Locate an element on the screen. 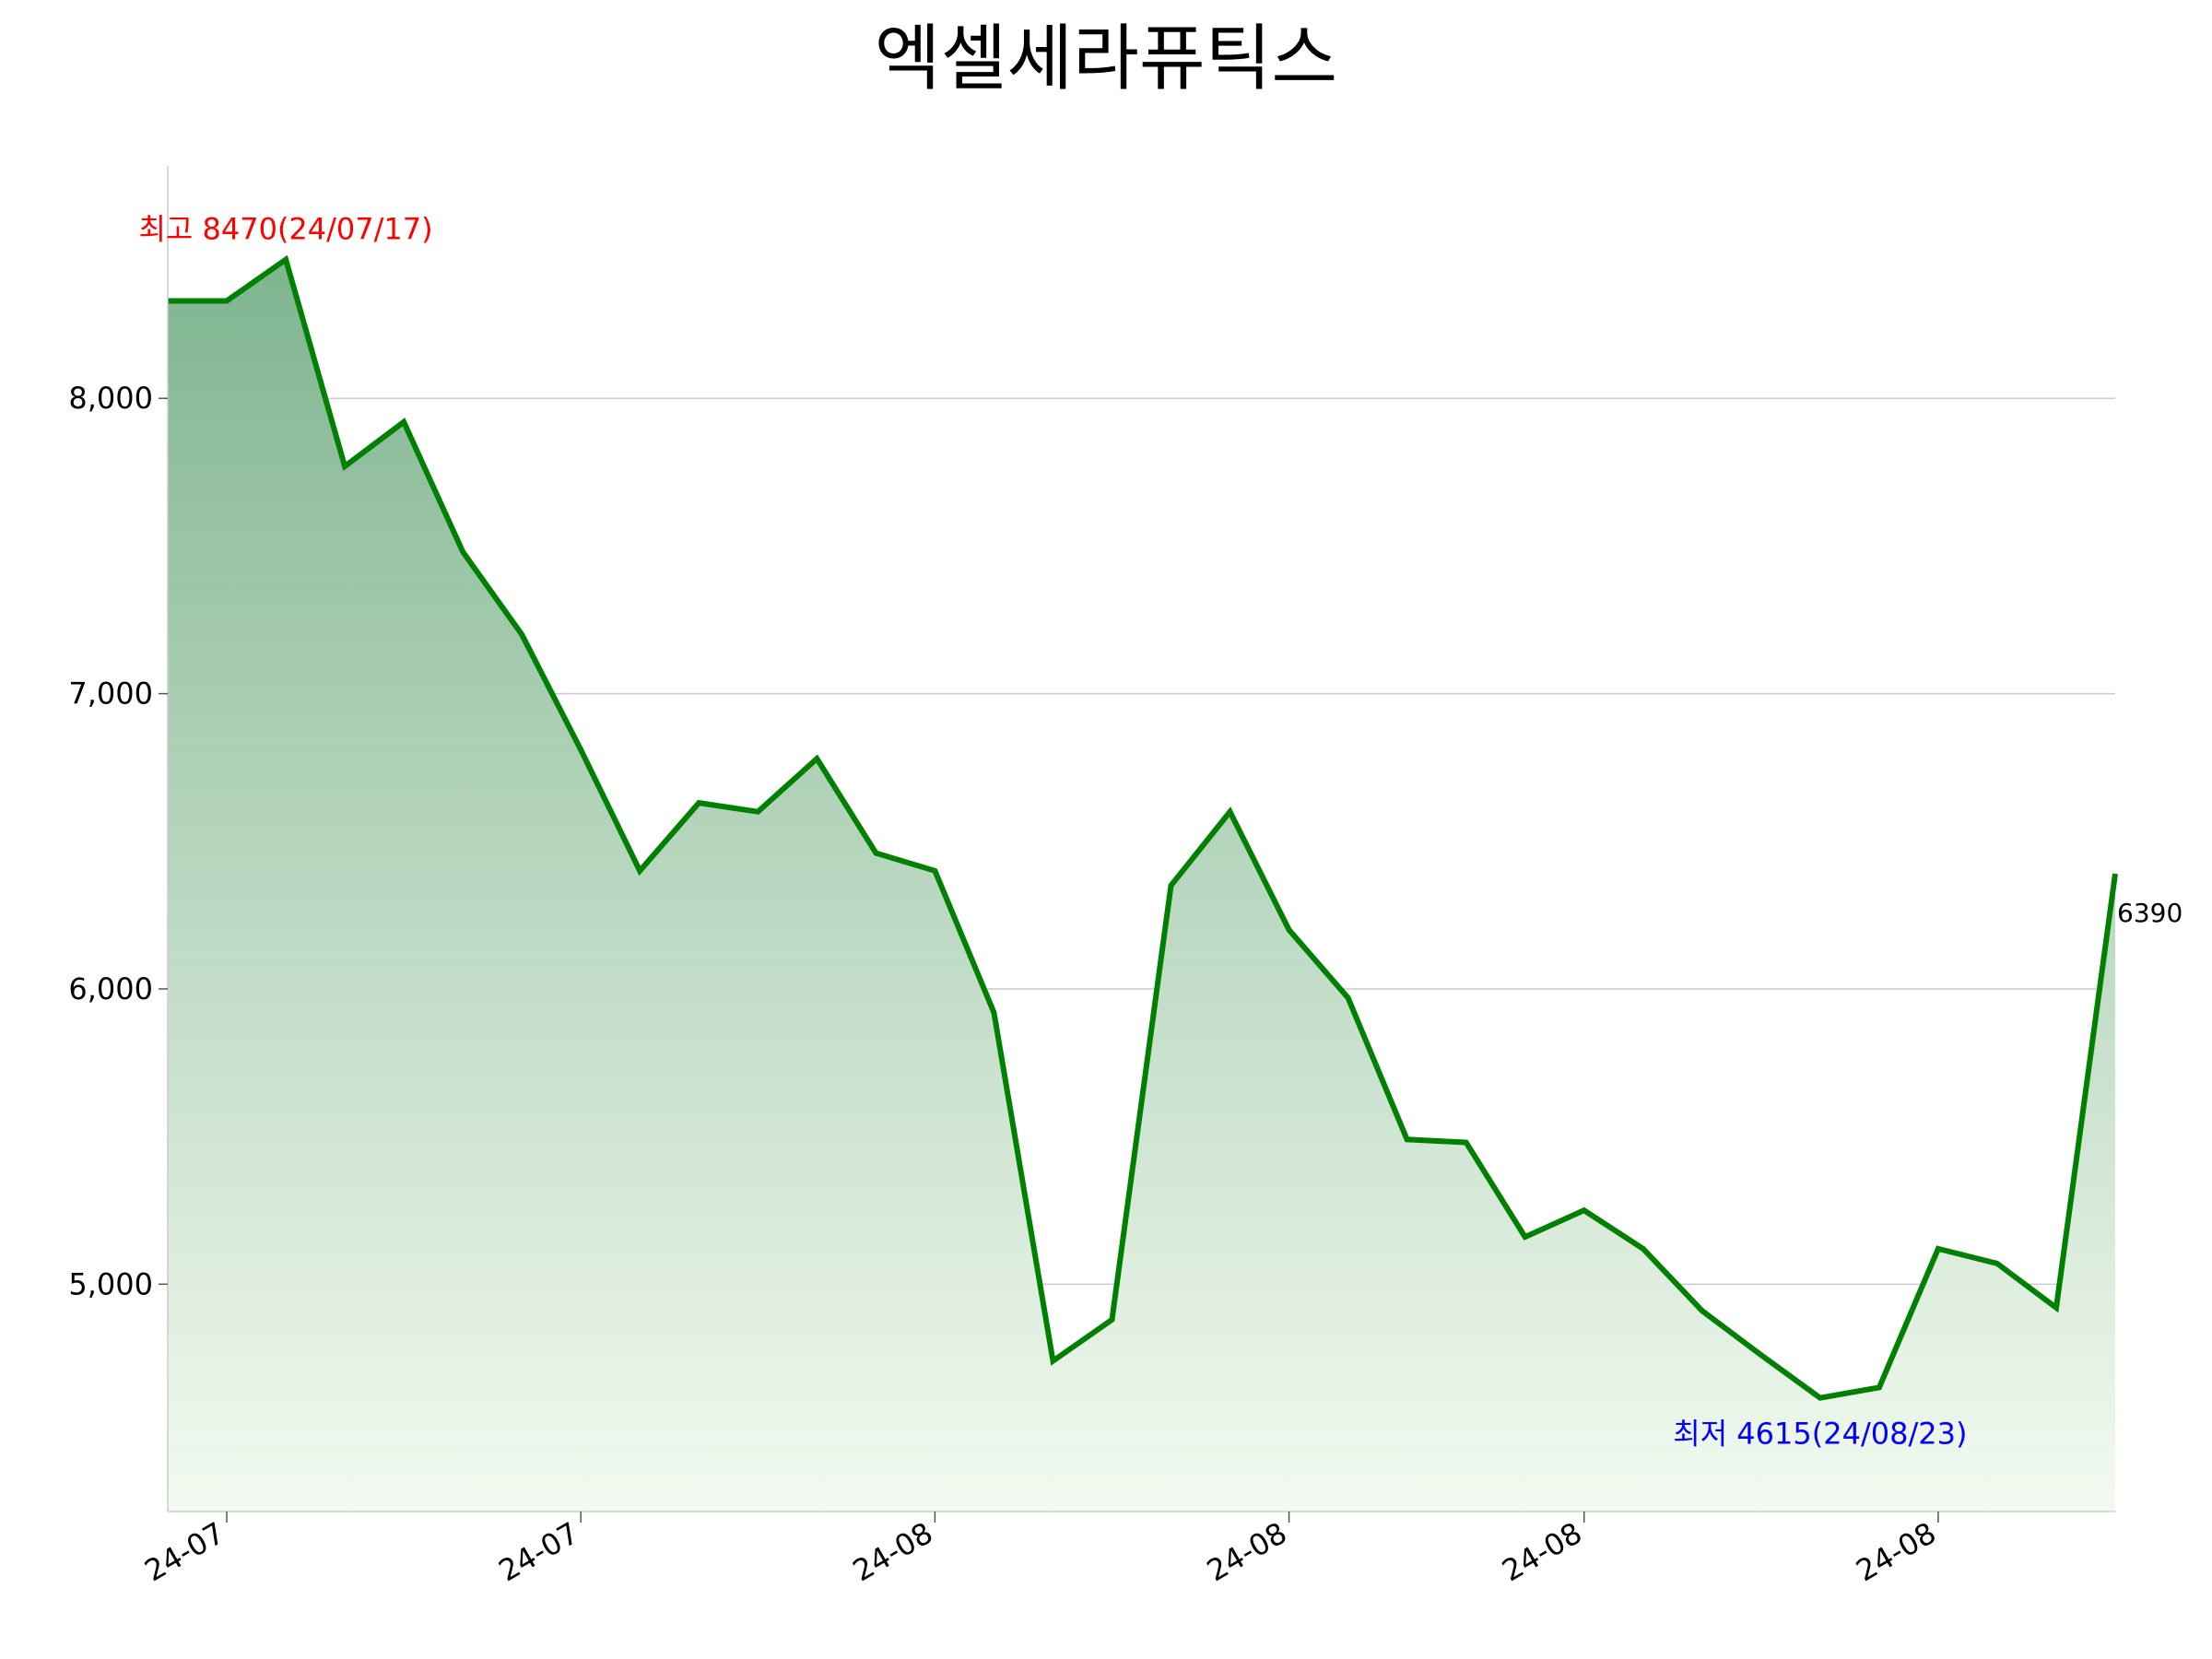 The width and height of the screenshot is (2212, 1659). y-tick-label: 8,000 is located at coordinates (110, 398).